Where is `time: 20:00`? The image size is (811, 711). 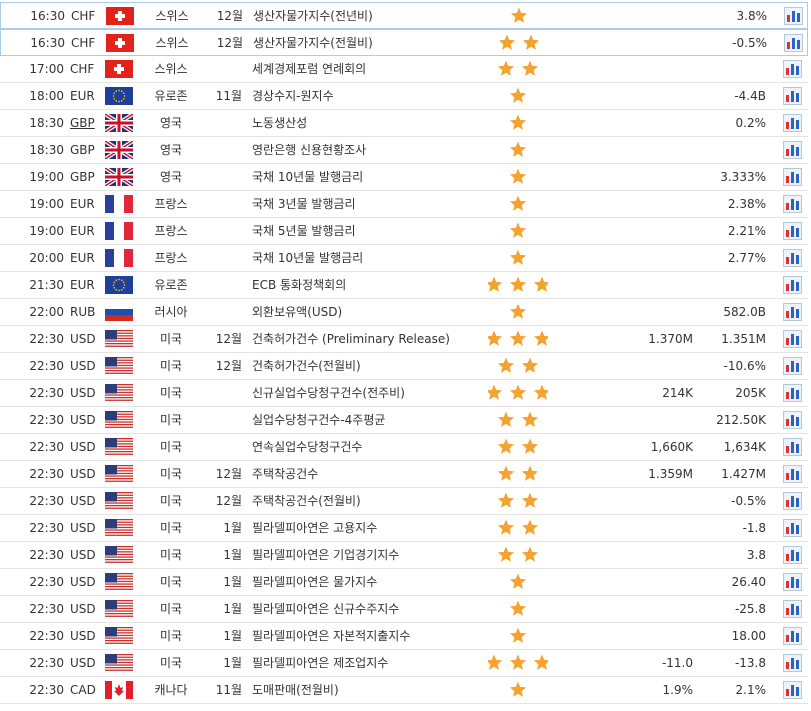 time: 20:00 is located at coordinates (46, 258).